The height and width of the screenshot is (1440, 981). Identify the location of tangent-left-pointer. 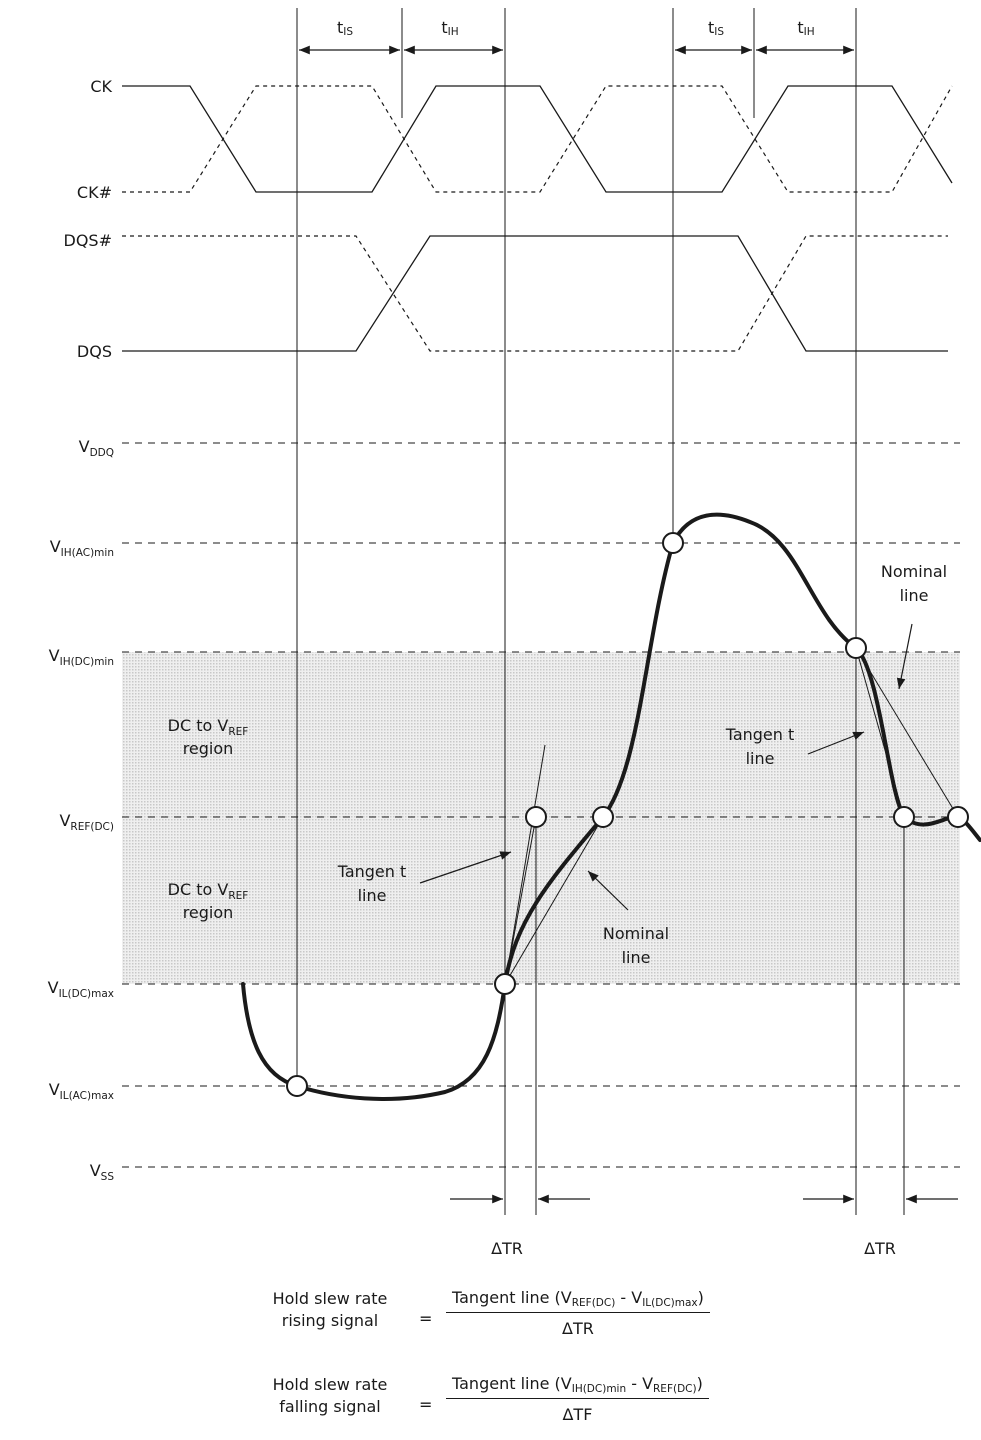
(465, 867).